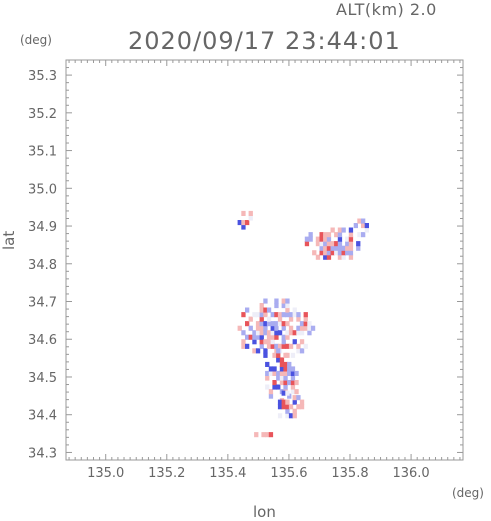 The height and width of the screenshot is (521, 491). Describe the element at coordinates (264, 41) in the screenshot. I see `chart-title-timestamp: 2020/09/17 23:44:01` at that location.